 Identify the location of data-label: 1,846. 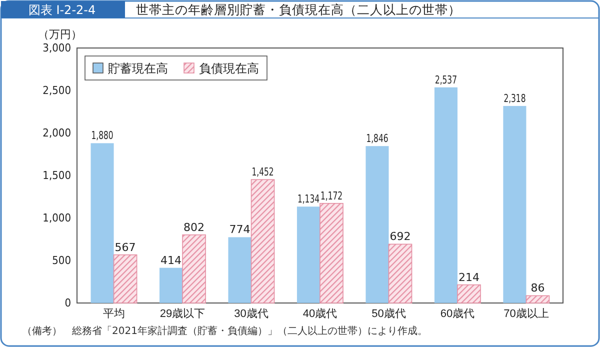
(382, 139).